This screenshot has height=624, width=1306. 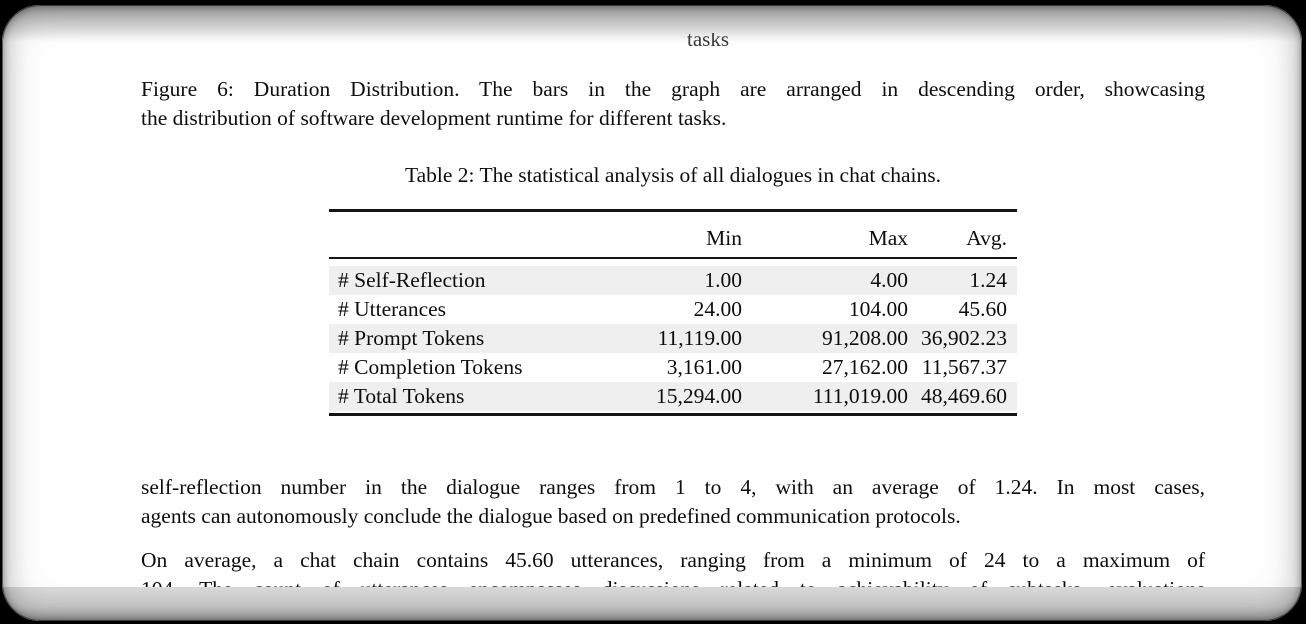 I want to click on header-cell-max: Max, so click(x=888, y=238).